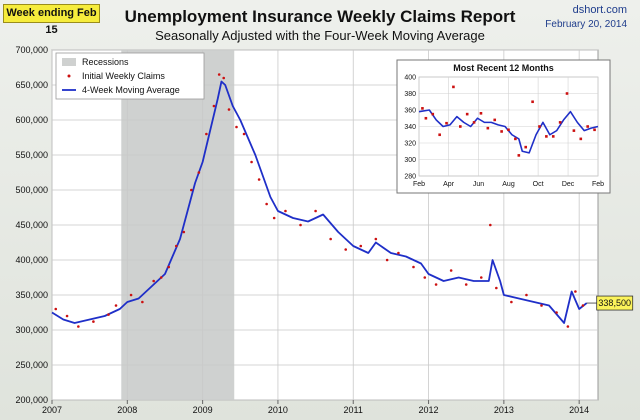  What do you see at coordinates (503, 68) in the screenshot?
I see `inset-title: Most Recent 12 Months` at bounding box center [503, 68].